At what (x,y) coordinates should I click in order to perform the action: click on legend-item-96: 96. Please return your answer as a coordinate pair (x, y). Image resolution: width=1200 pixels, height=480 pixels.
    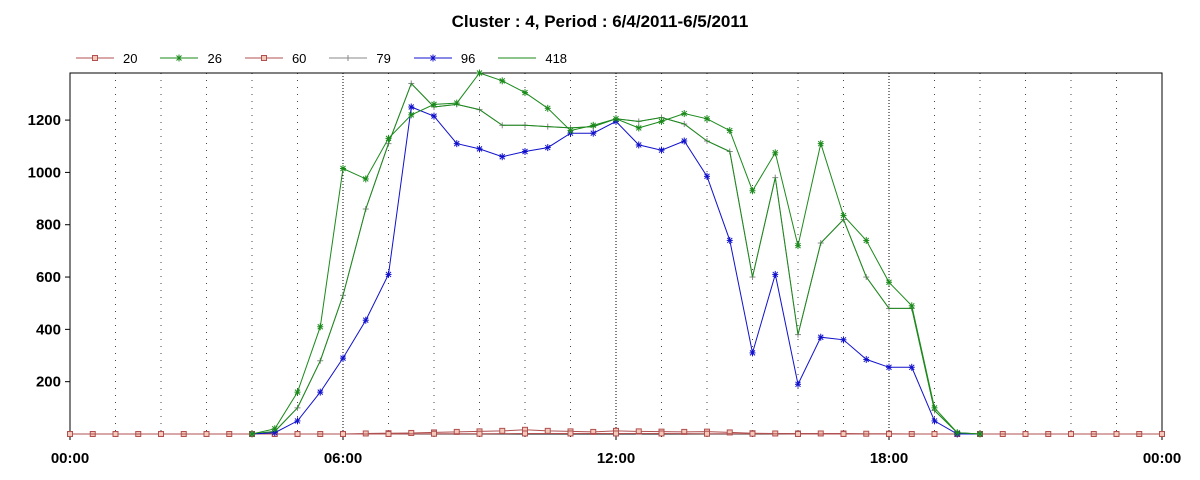
    Looking at the image, I should click on (444, 58).